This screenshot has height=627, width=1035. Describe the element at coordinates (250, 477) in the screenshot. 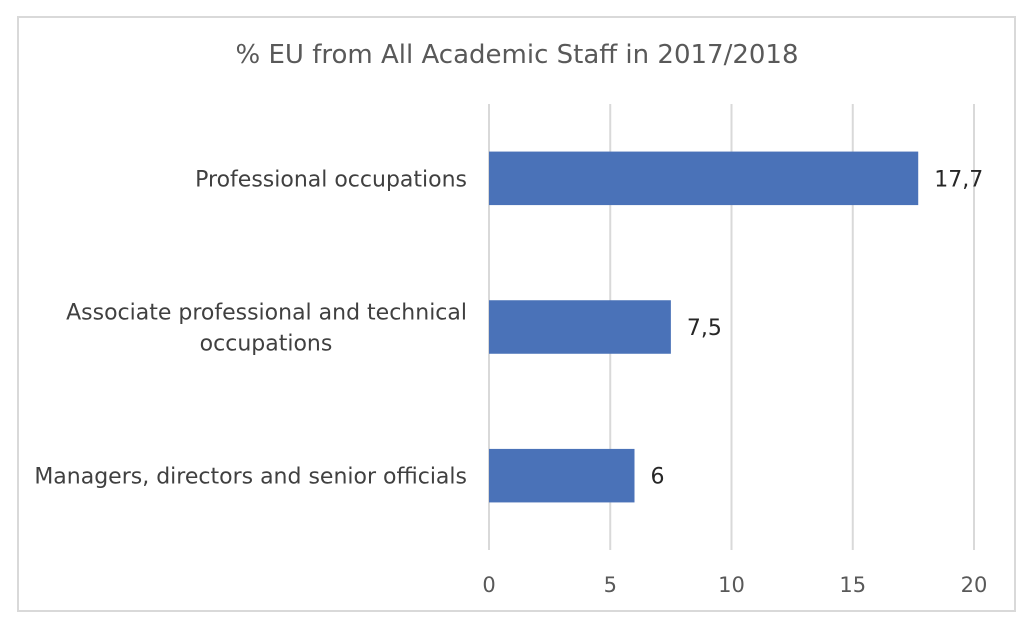

I see `category-label: Managers, directors and senior officials` at that location.